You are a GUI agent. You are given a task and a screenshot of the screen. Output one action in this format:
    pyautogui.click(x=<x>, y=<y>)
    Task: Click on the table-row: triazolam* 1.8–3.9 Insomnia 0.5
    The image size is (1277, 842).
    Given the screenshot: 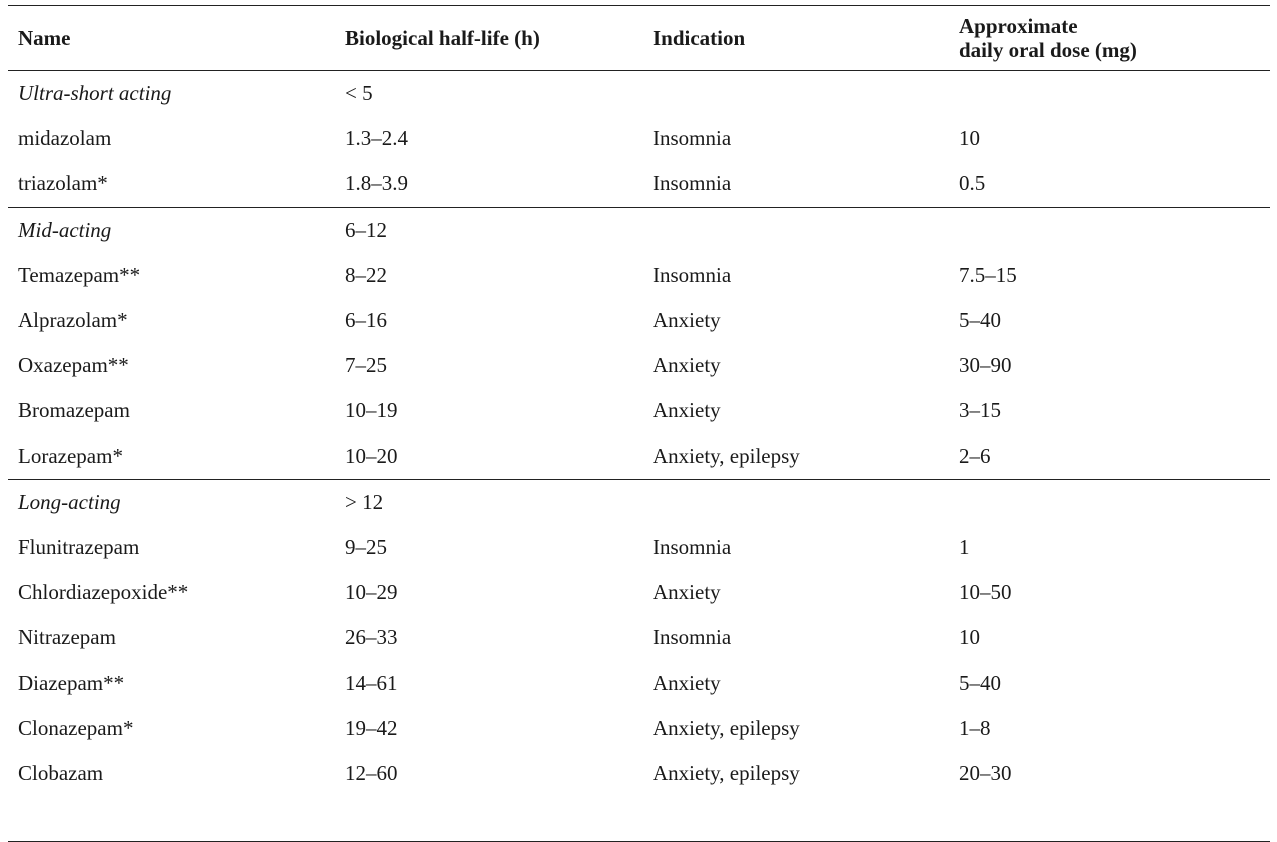 What is the action you would take?
    pyautogui.click(x=639, y=184)
    